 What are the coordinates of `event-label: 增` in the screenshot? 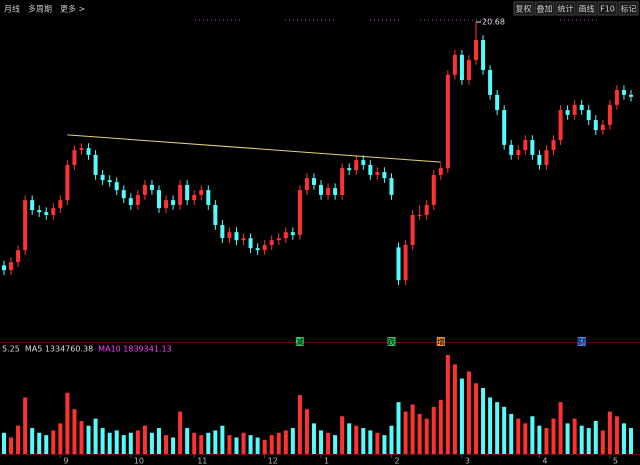 It's located at (441, 342).